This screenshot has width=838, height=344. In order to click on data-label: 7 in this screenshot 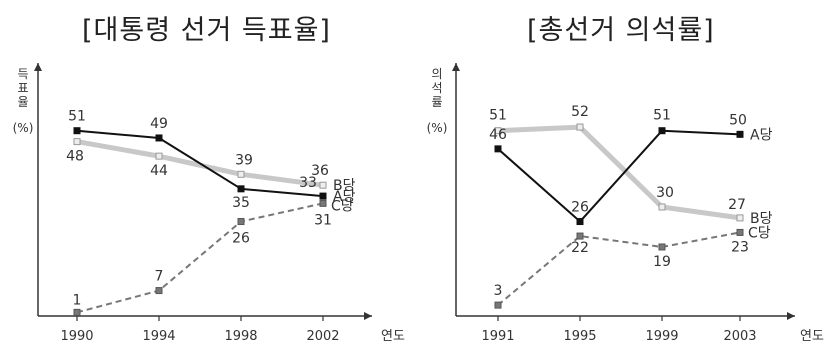, I will do `click(159, 277)`.